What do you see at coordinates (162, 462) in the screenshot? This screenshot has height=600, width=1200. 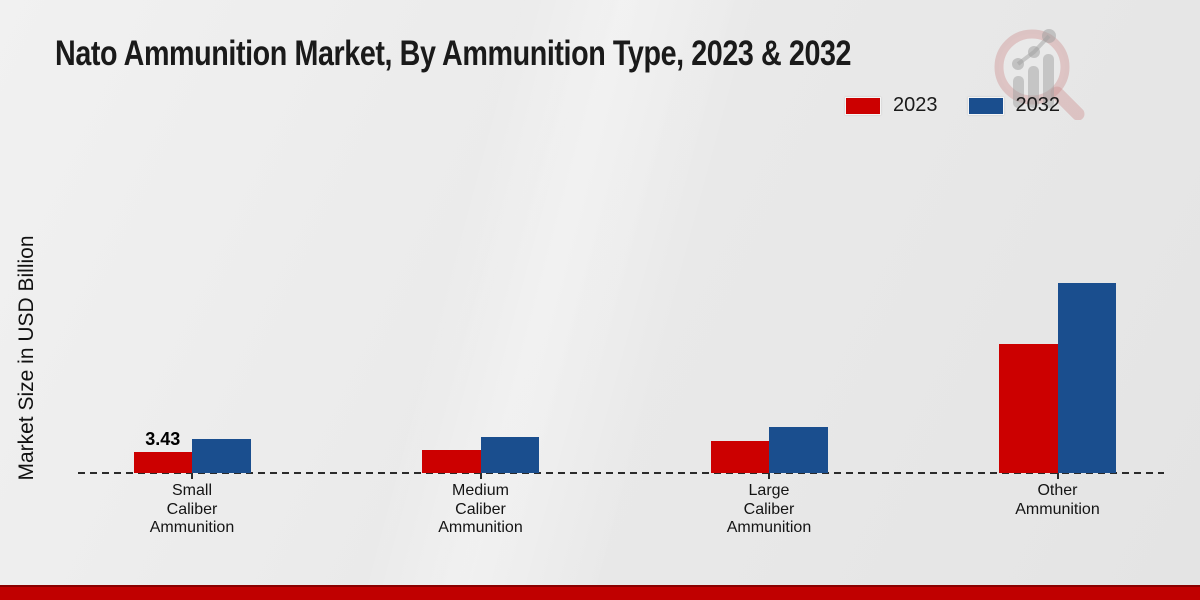 I see `bar-2023-small-caliber-ammunition` at bounding box center [162, 462].